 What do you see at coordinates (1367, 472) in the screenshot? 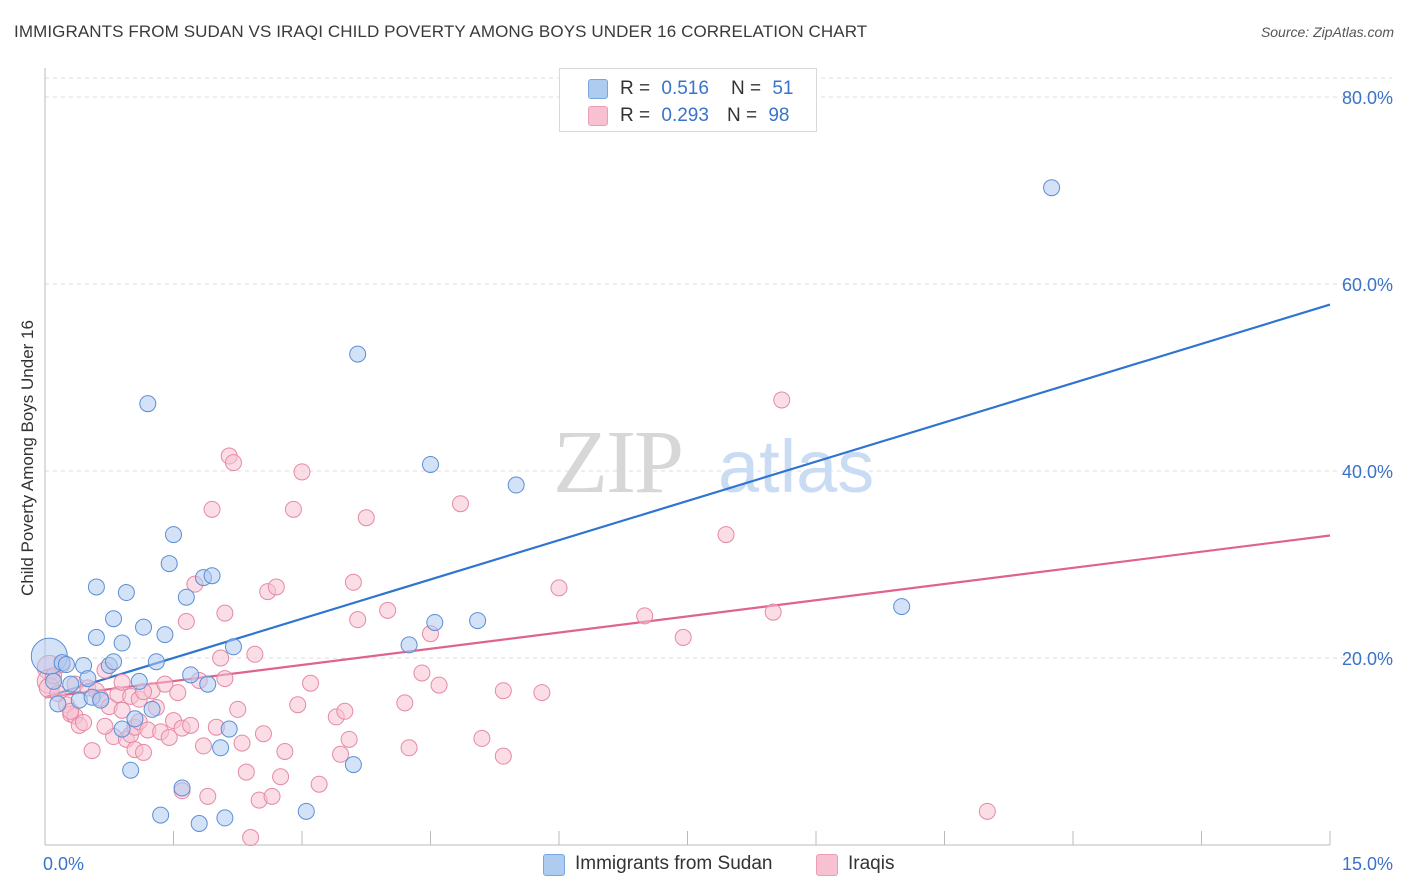
I see `y-tick-label: 40.0%` at bounding box center [1367, 472].